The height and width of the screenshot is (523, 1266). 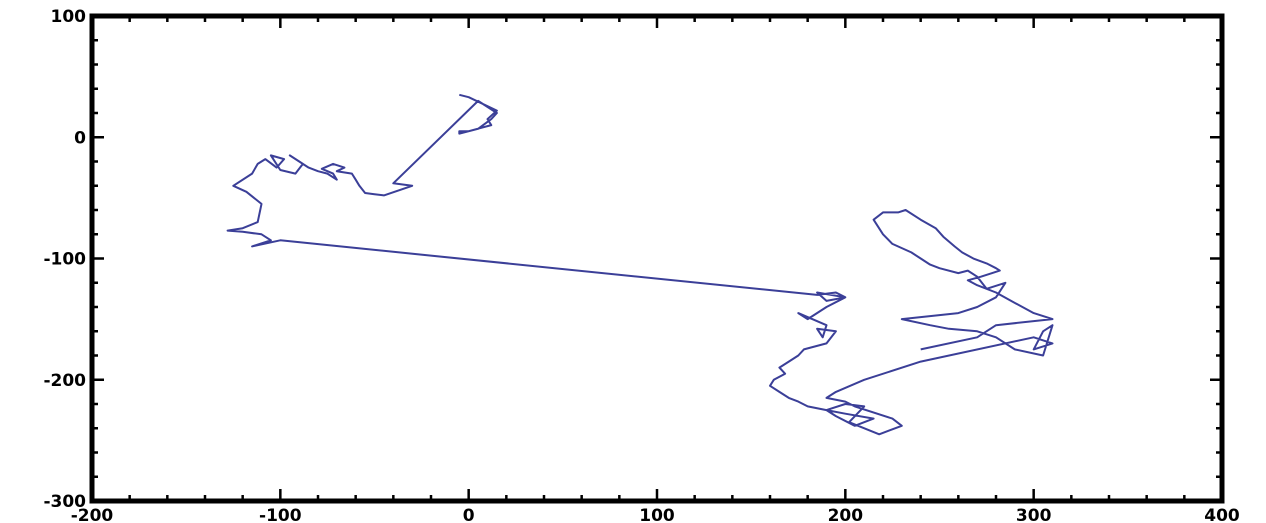 I want to click on x-tick-label: 0, so click(x=469, y=514).